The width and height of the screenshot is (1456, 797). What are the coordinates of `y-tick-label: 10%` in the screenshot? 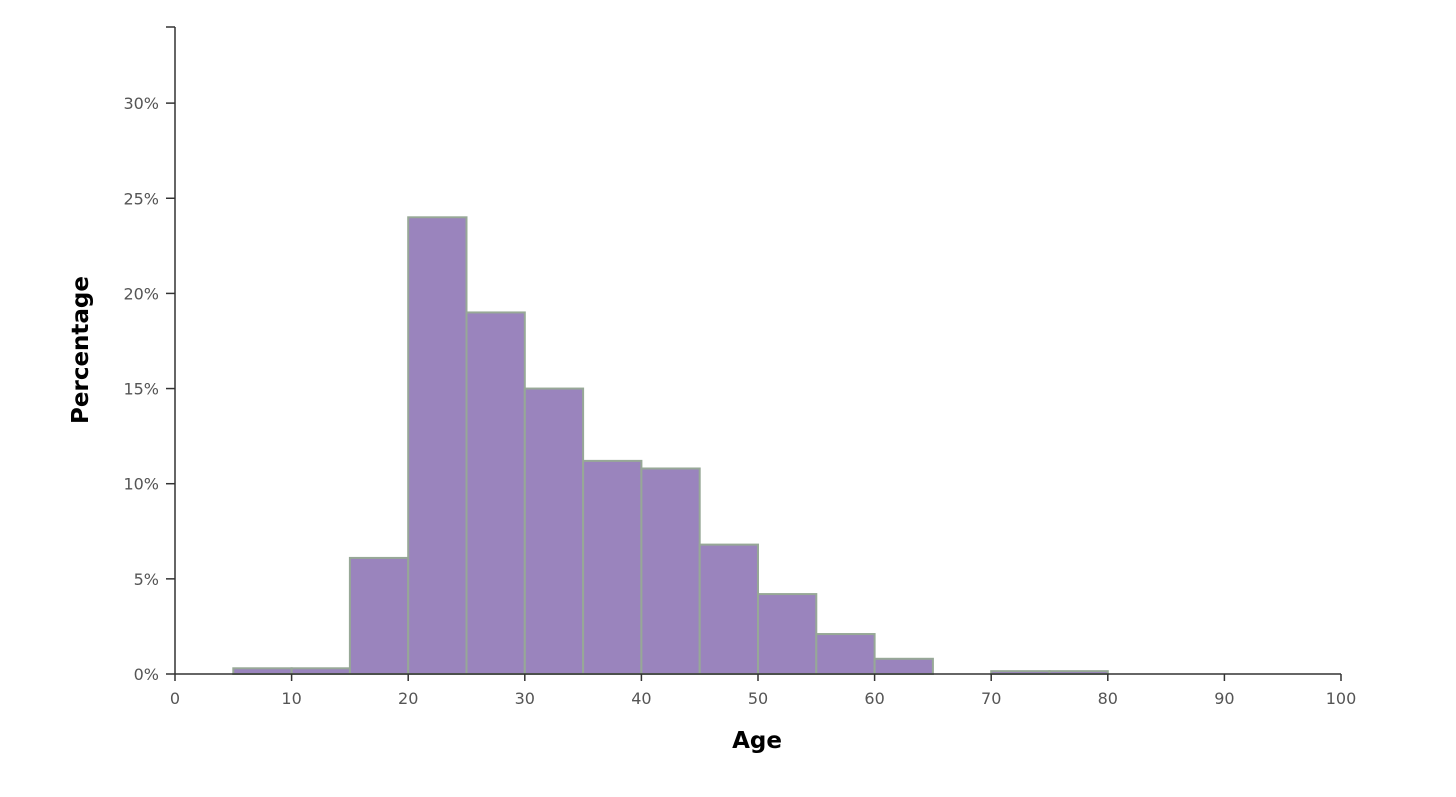 It's located at (141, 484).